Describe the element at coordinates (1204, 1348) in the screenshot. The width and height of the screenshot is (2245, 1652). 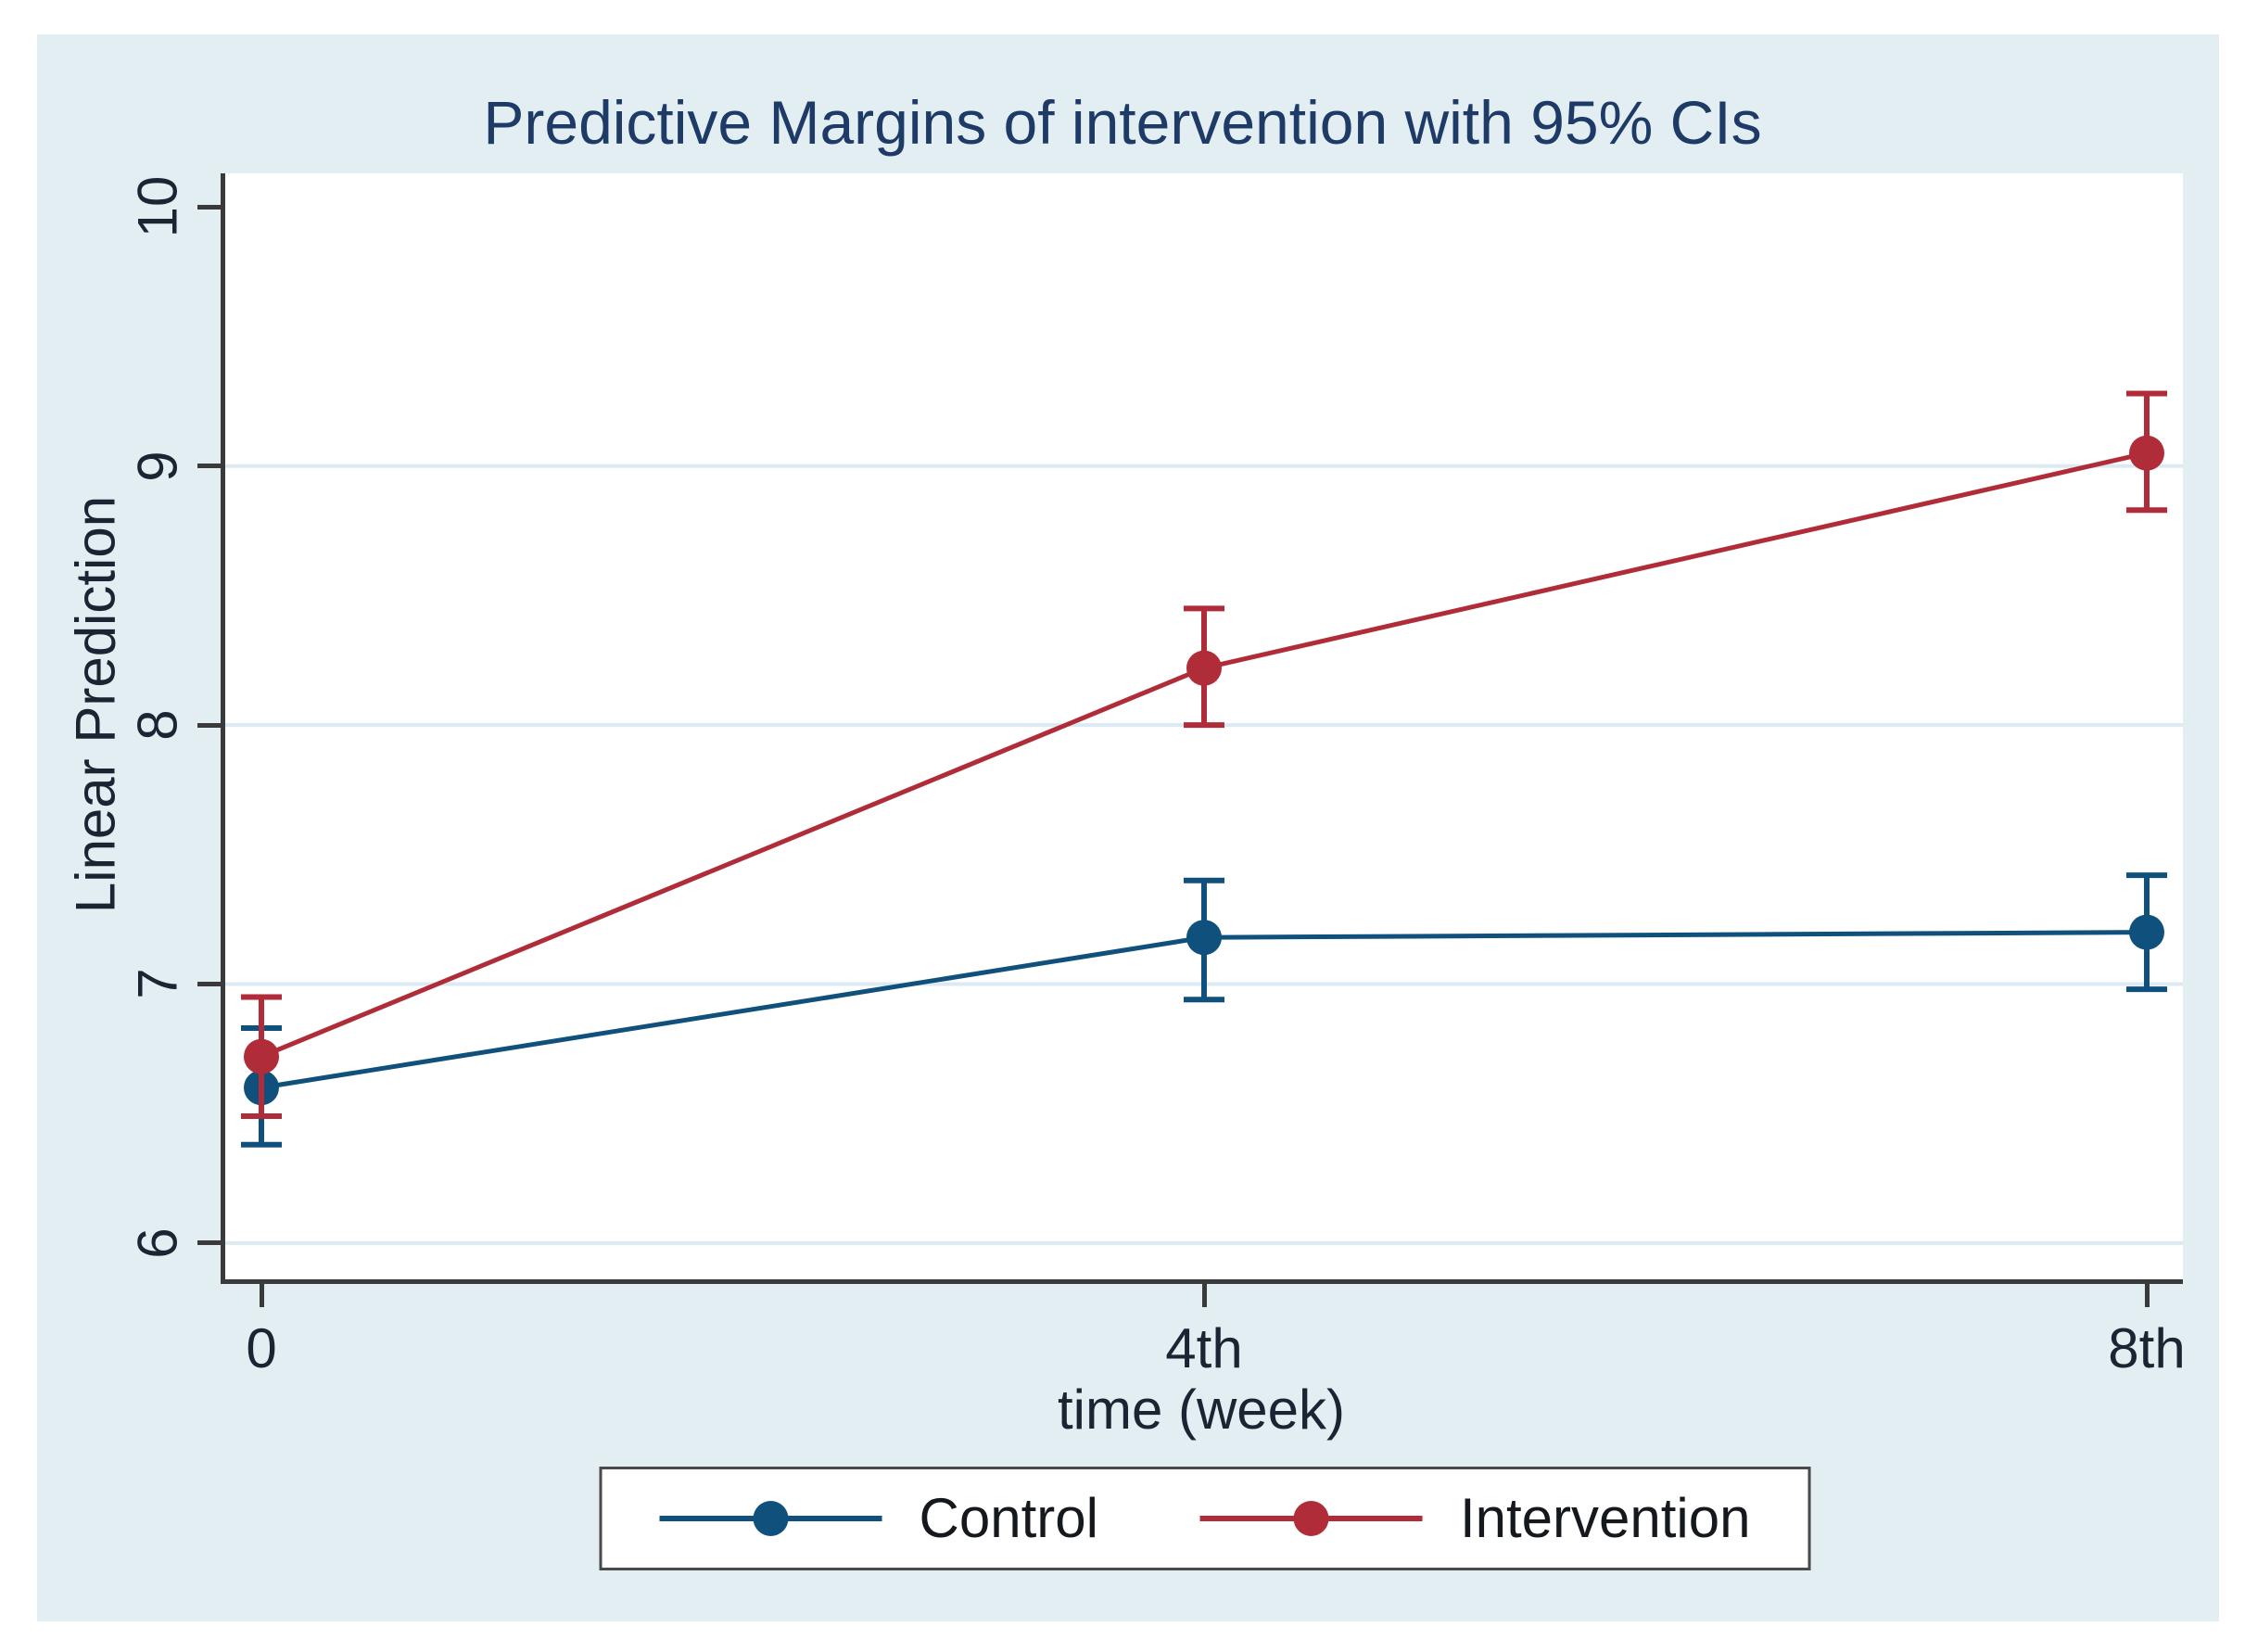
I see `x-tick-label-4th: 4th` at that location.